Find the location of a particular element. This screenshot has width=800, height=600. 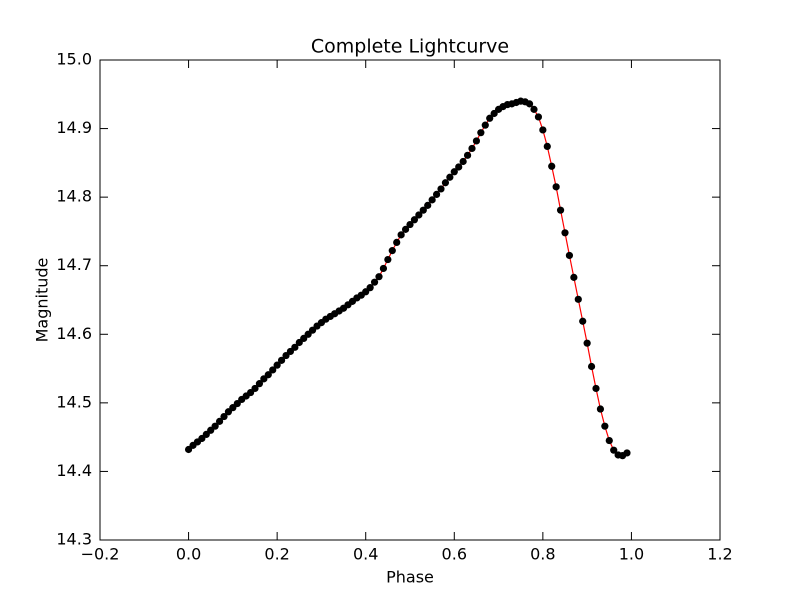

x-tick-label: 1.2 is located at coordinates (719, 554).